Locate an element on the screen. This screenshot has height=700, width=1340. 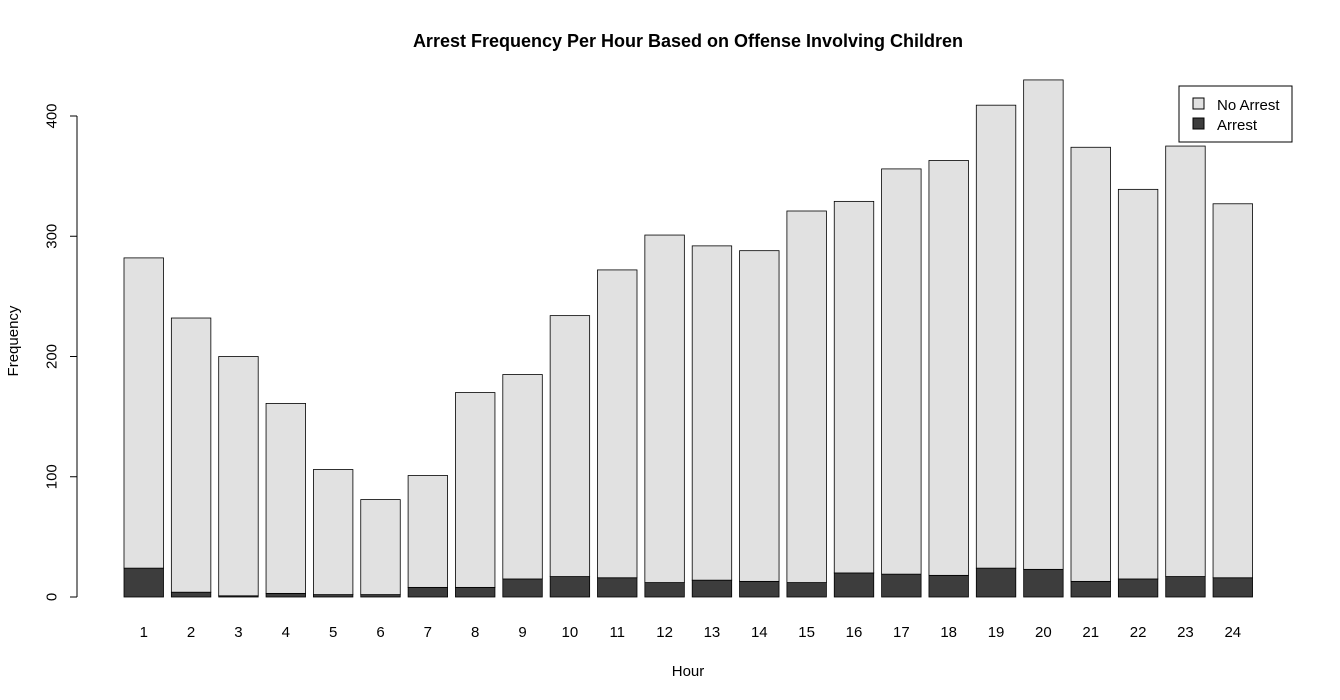
x-tick-label-4: 4 is located at coordinates (286, 632).